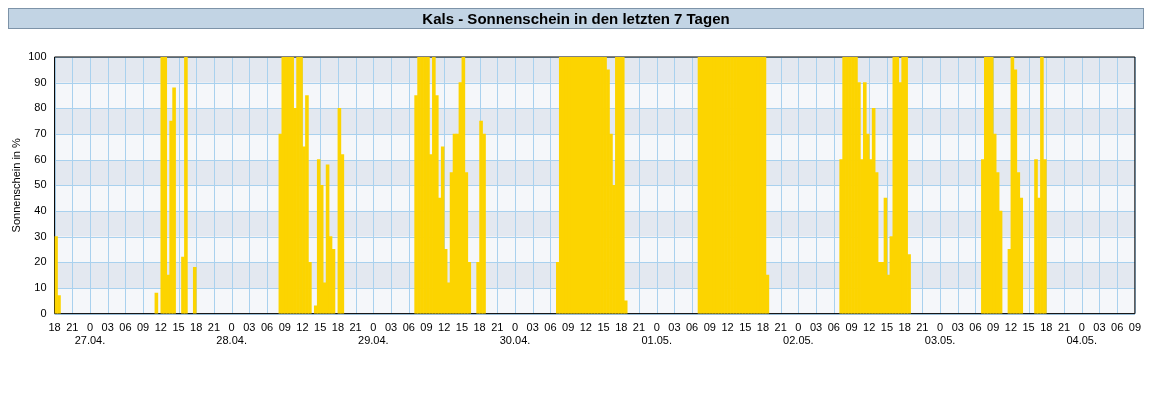  Describe the element at coordinates (40, 107) in the screenshot. I see `y-tick-label: 80` at that location.